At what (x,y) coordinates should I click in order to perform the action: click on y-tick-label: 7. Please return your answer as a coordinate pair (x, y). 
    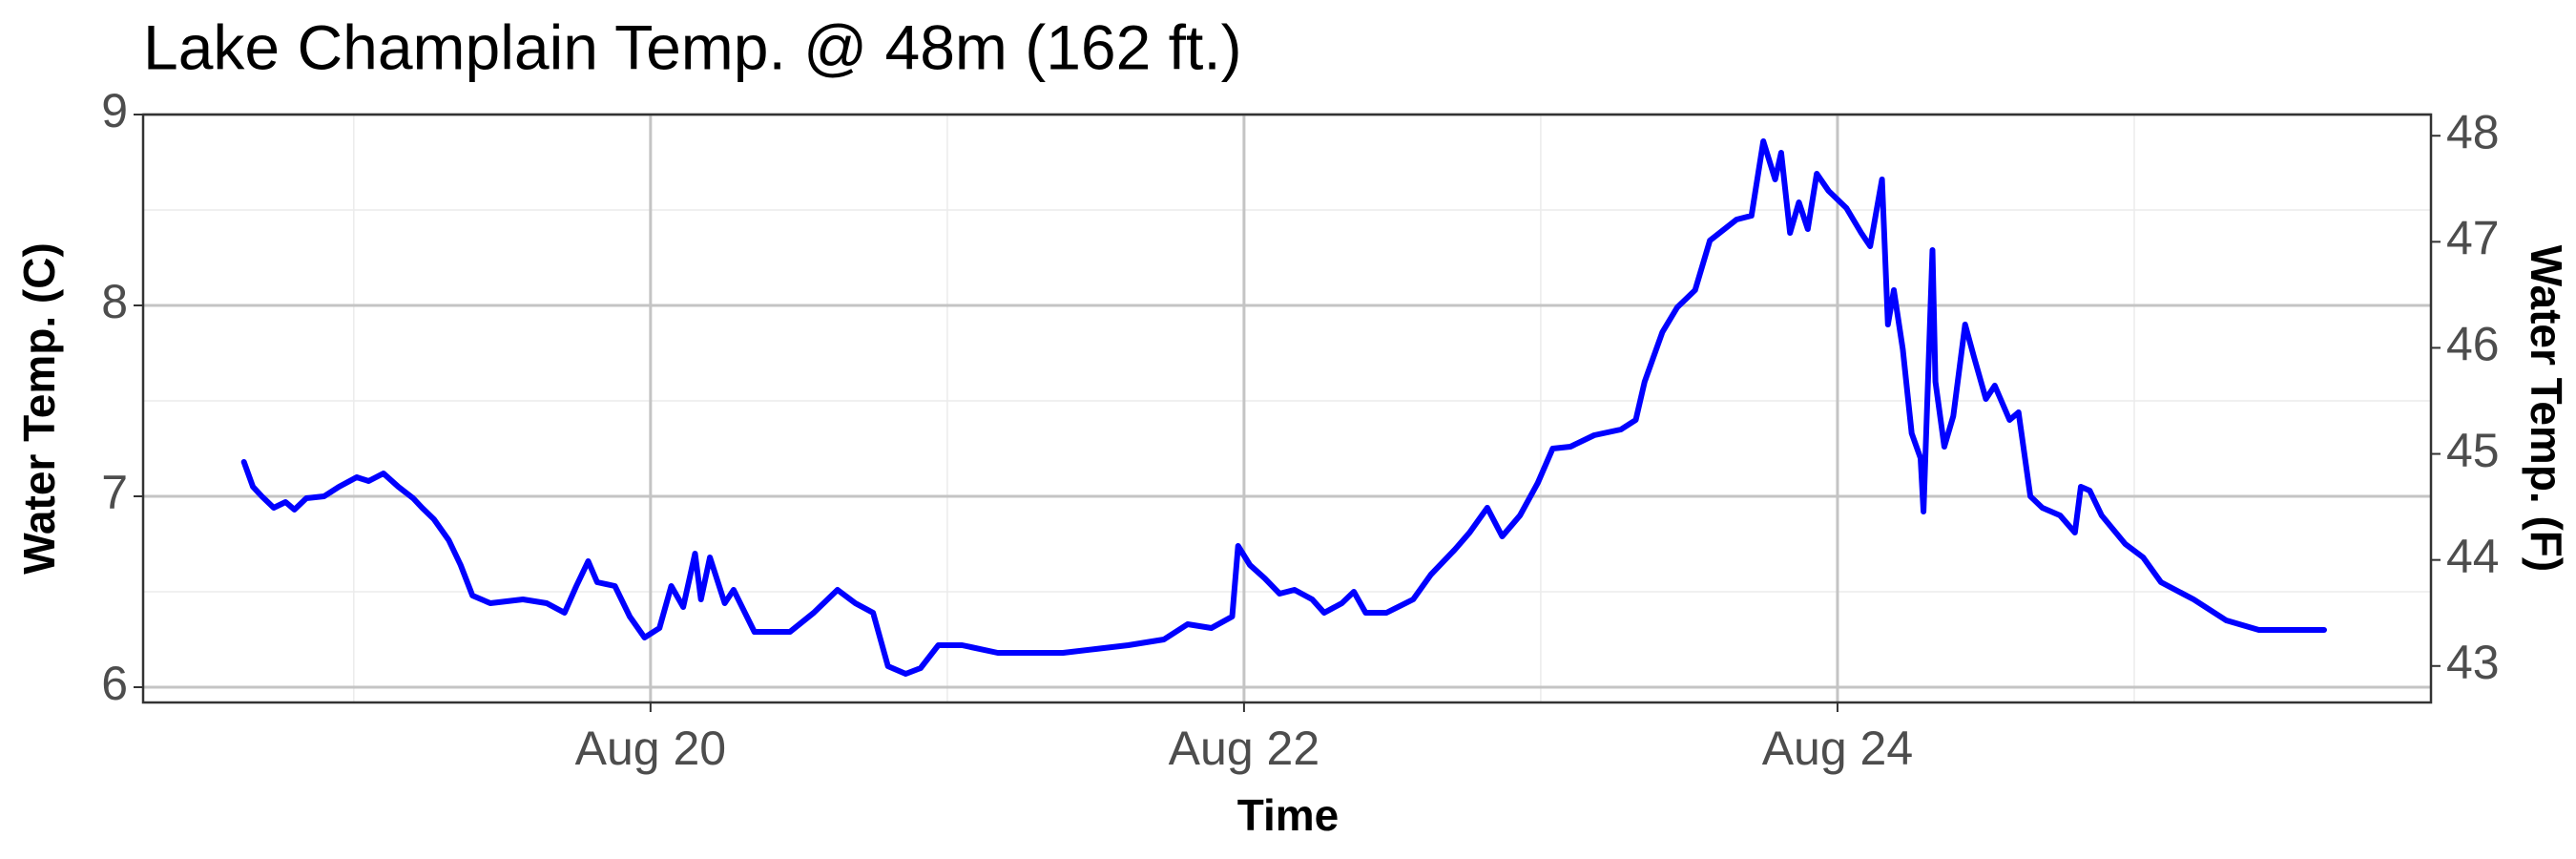
    Looking at the image, I should click on (114, 492).